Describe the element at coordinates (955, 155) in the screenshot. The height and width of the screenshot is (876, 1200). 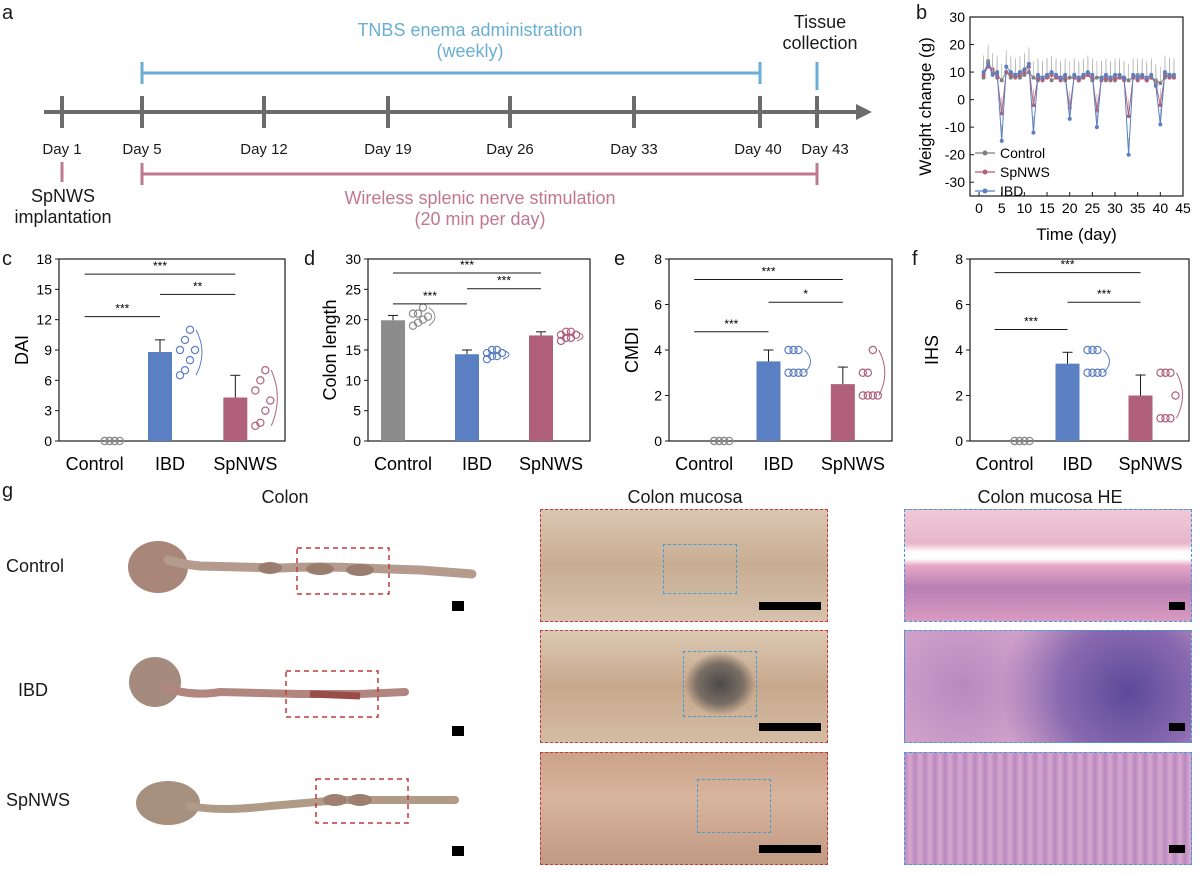
I see `y-tick-label: -20` at that location.